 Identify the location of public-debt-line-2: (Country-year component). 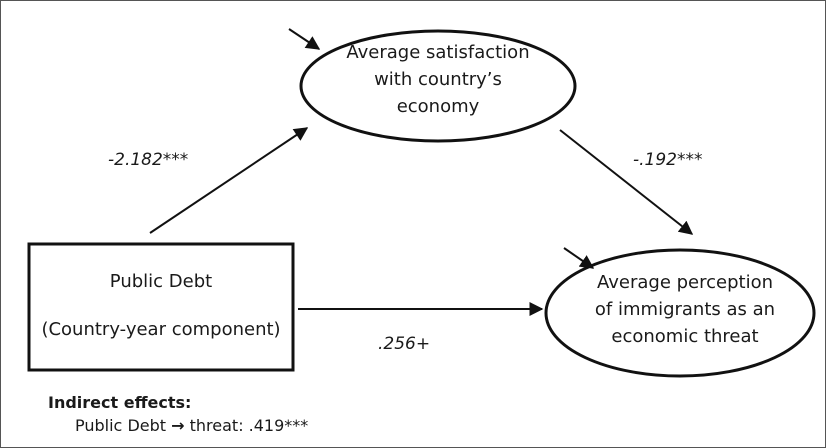
(161, 329).